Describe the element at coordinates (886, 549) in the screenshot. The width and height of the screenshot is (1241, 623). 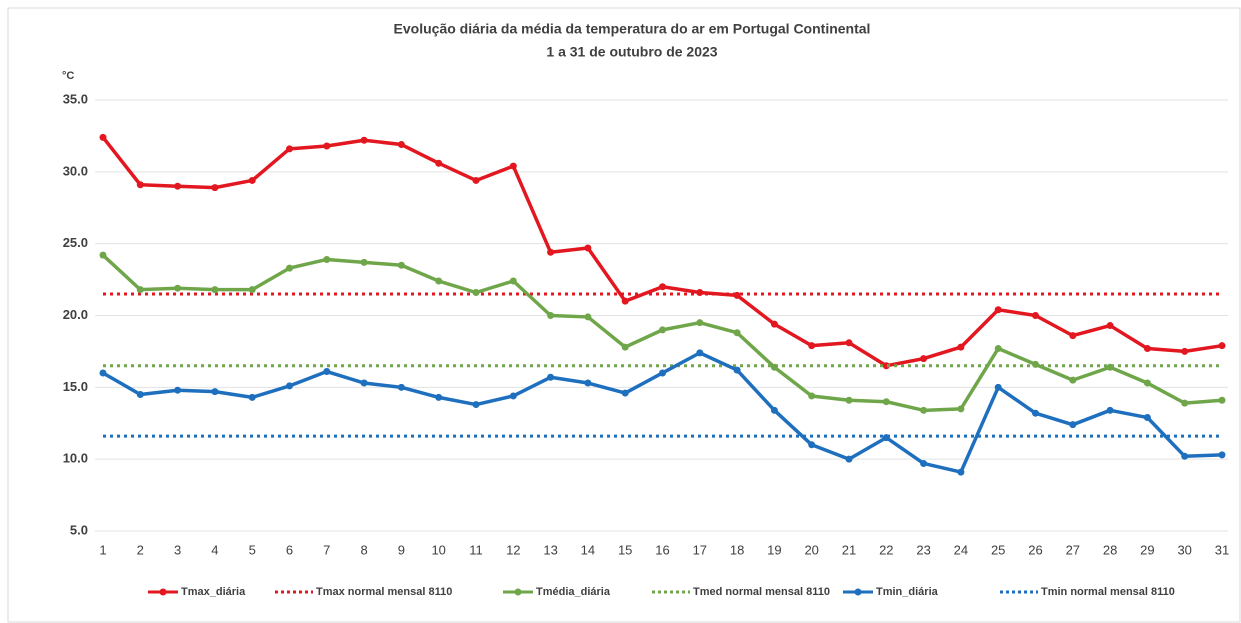
I see `x-tick-label: 22` at that location.